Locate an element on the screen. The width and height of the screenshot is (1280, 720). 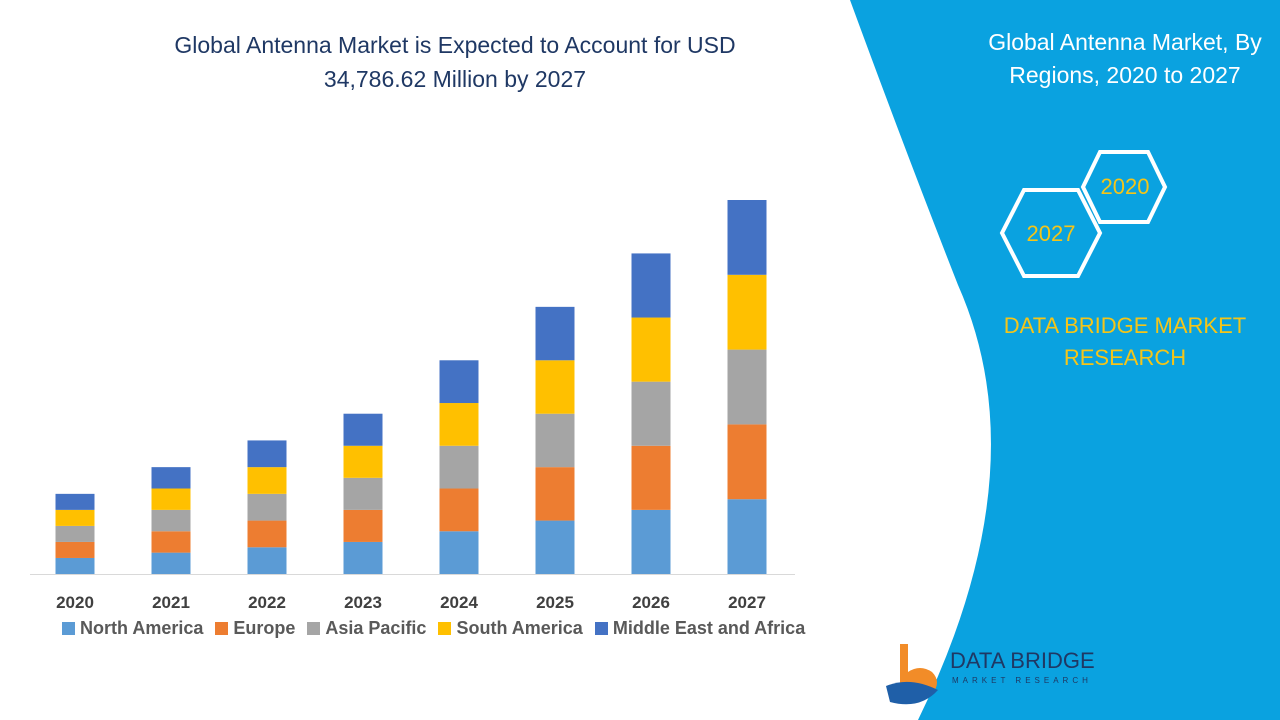
brand-line-1: DATA BRIDGE MARKET is located at coordinates (1125, 325).